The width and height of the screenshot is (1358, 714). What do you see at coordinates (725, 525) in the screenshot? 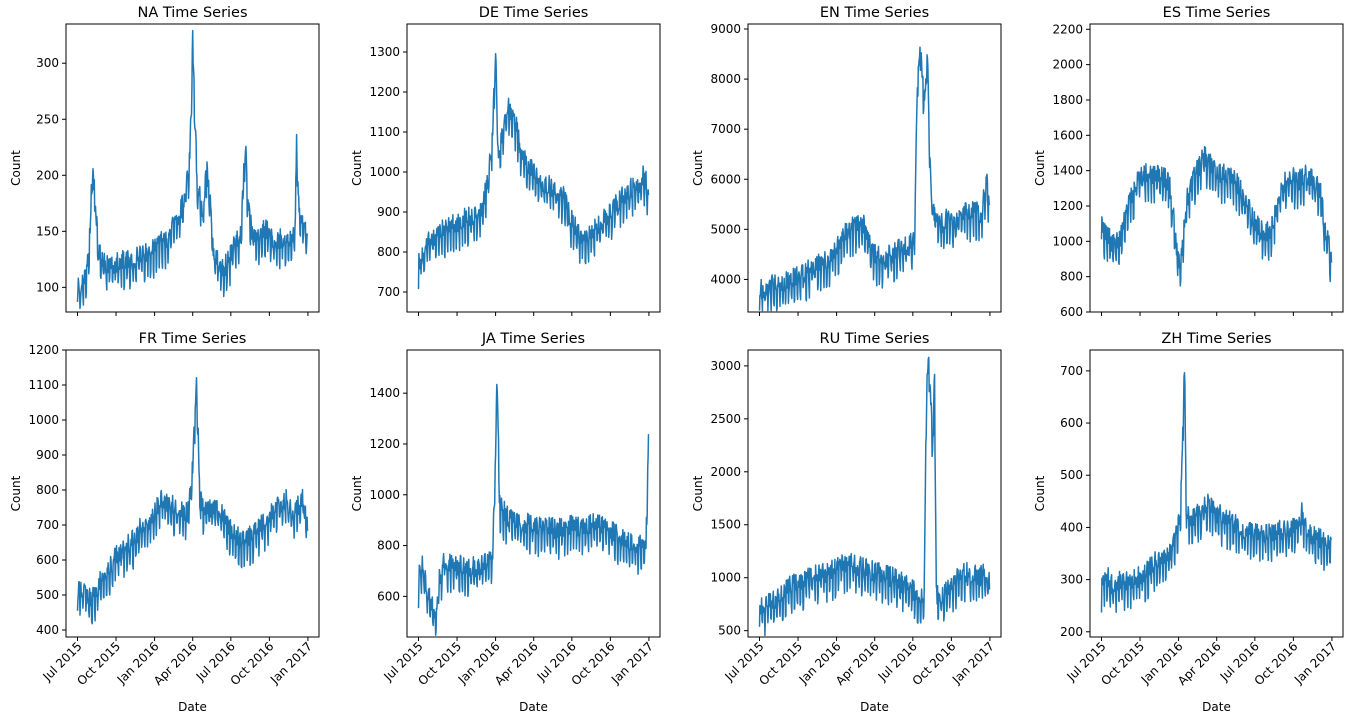
I see `y-tick-label: 1500` at bounding box center [725, 525].